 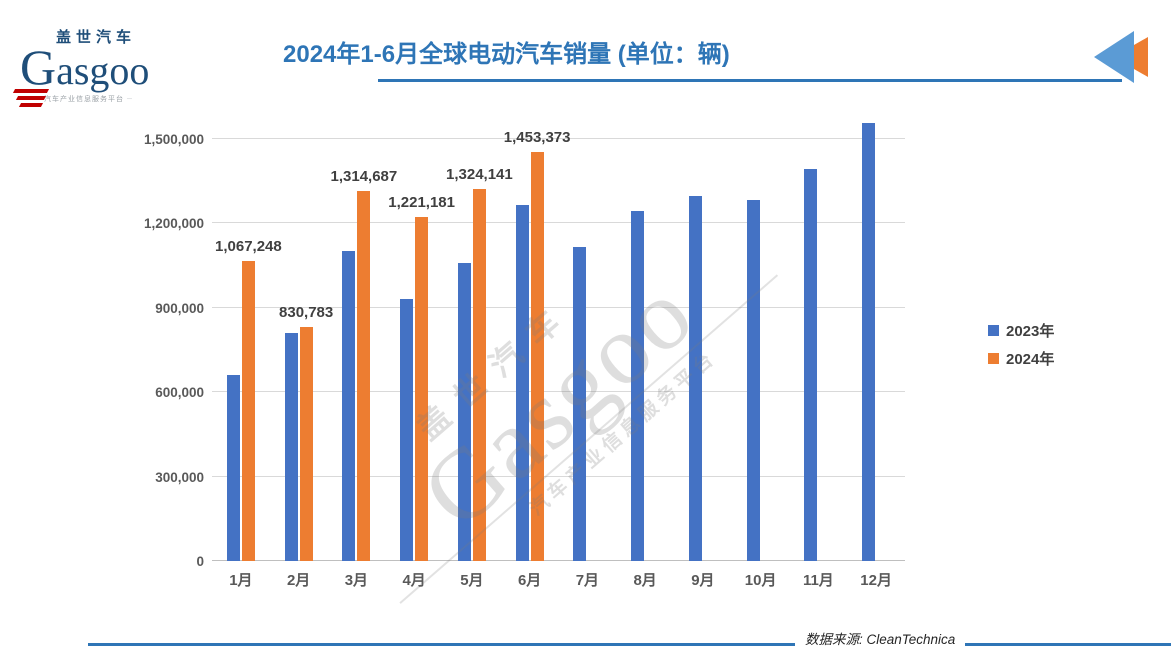 What do you see at coordinates (464, 412) in the screenshot?
I see `bar-2023-5月` at bounding box center [464, 412].